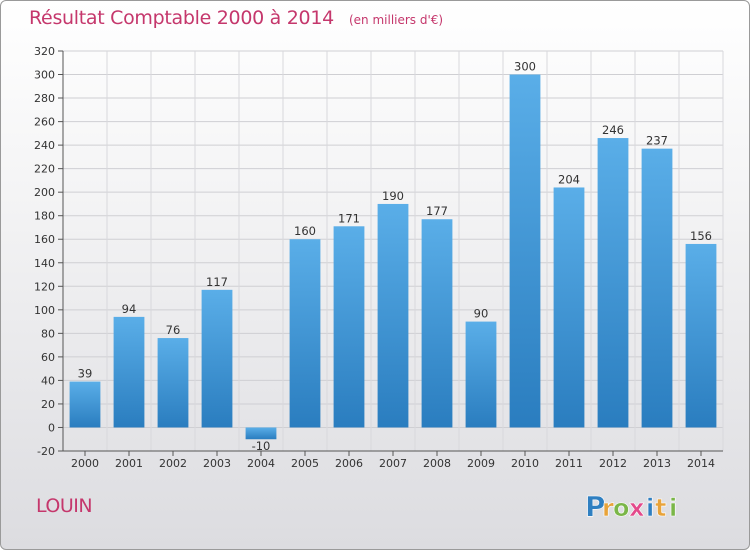 Image resolution: width=750 pixels, height=550 pixels. What do you see at coordinates (437, 323) in the screenshot?
I see `bar-2008` at bounding box center [437, 323].